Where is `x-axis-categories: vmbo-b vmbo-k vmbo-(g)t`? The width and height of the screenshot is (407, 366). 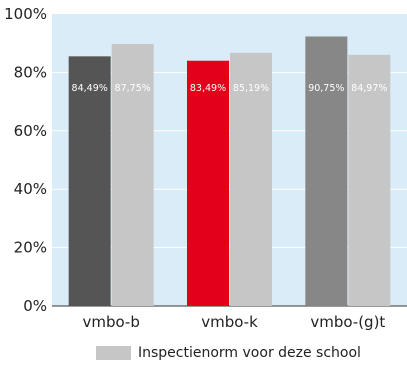
x-axis-categories: vmbo-b vmbo-k vmbo-(g)t is located at coordinates (233, 322).